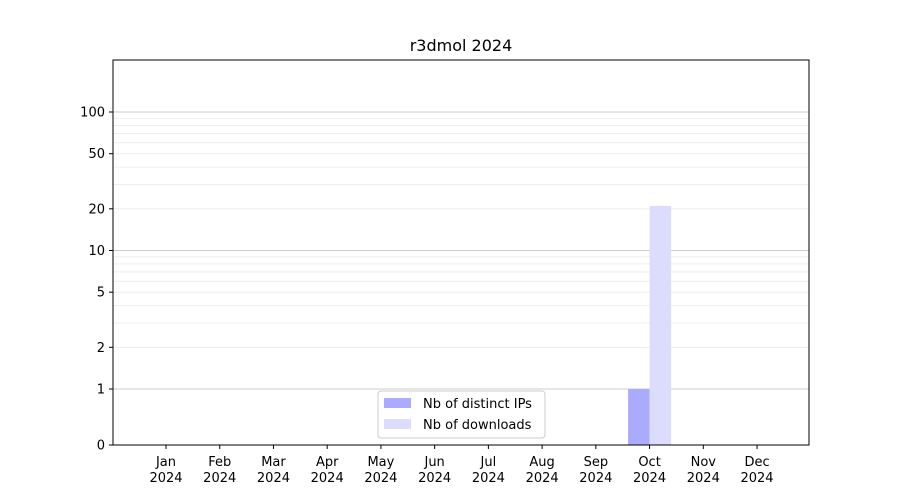 Image resolution: width=900 pixels, height=500 pixels. What do you see at coordinates (488, 462) in the screenshot?
I see `x-tick-label-month: Jul` at bounding box center [488, 462].